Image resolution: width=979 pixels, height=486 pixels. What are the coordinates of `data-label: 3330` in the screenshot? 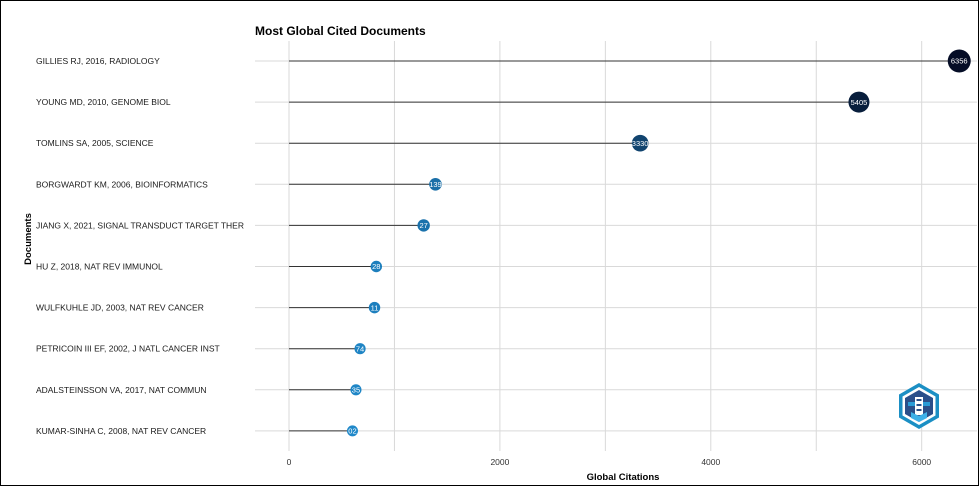 It's located at (640, 143).